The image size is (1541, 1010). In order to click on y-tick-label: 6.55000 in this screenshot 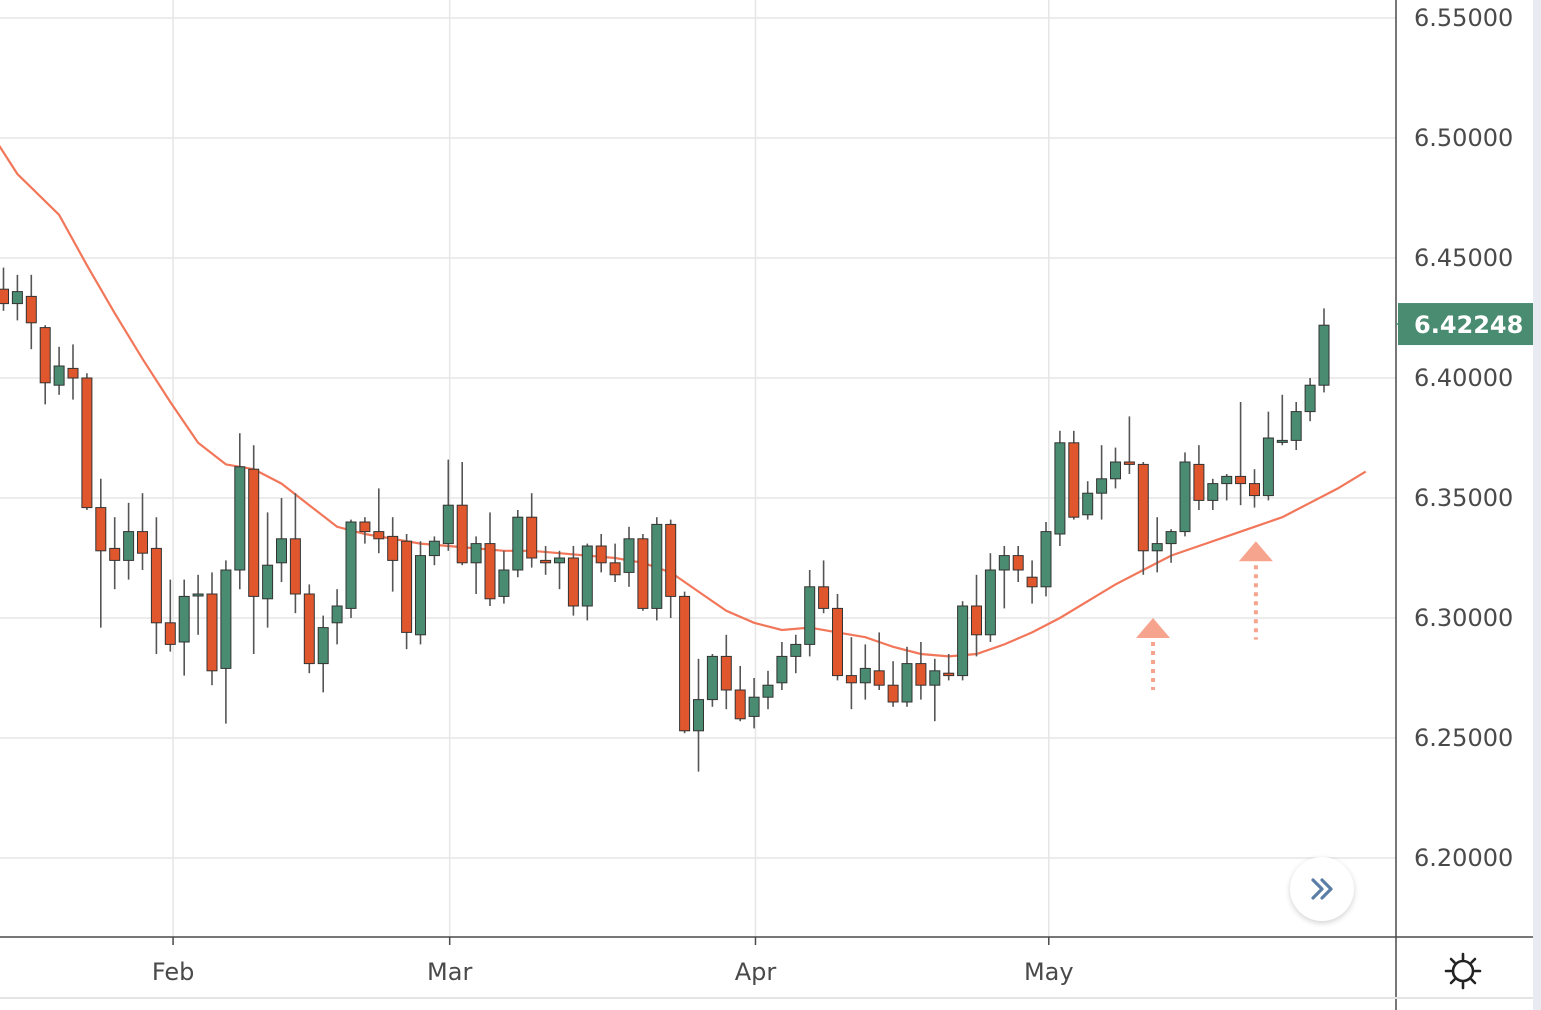, I will do `click(1463, 18)`.